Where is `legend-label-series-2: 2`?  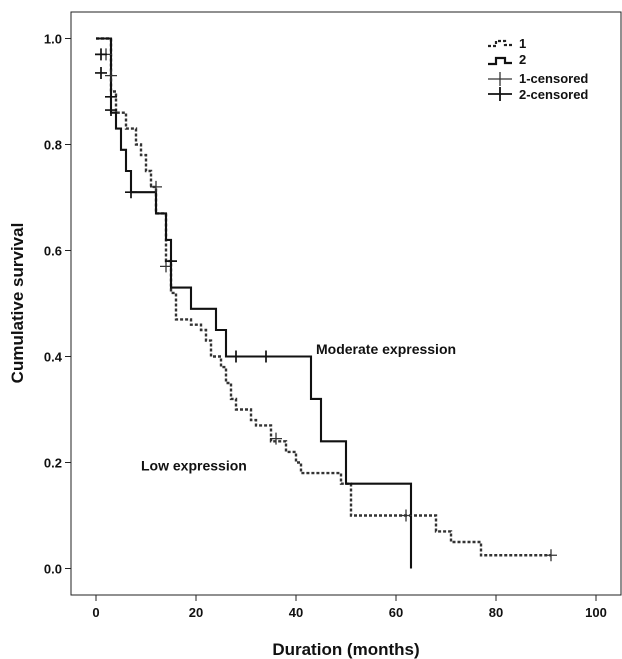 legend-label-series-2: 2 is located at coordinates (522, 59).